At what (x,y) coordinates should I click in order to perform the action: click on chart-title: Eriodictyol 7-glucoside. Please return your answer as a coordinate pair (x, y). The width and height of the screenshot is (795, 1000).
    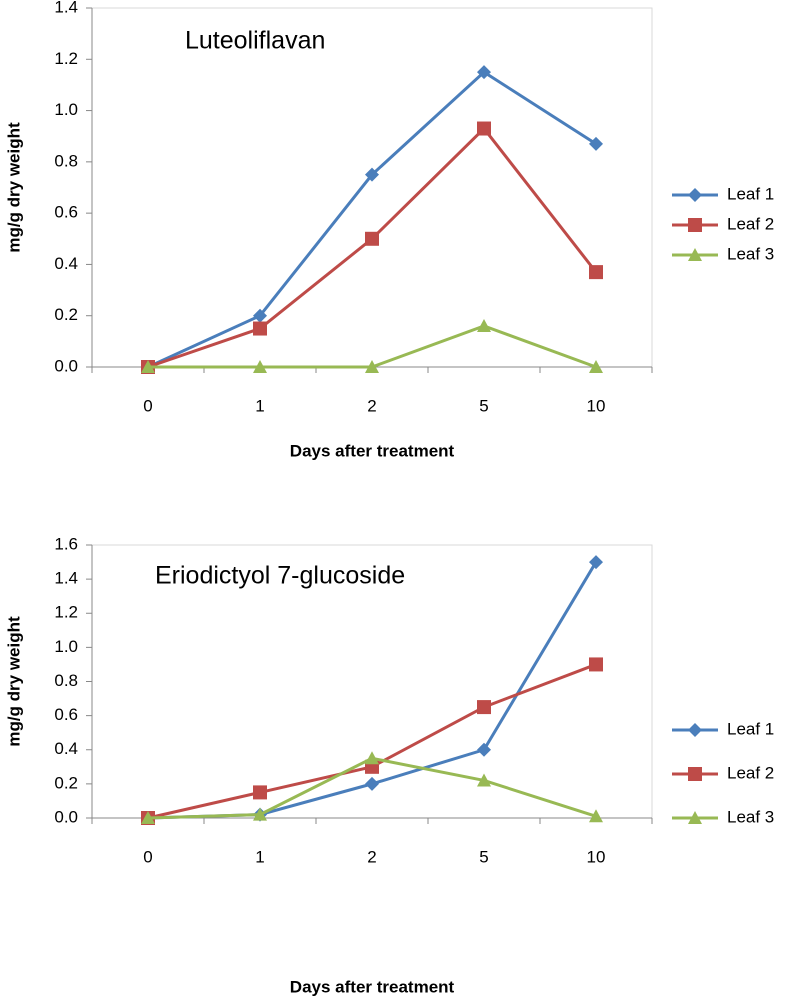
    Looking at the image, I should click on (280, 576).